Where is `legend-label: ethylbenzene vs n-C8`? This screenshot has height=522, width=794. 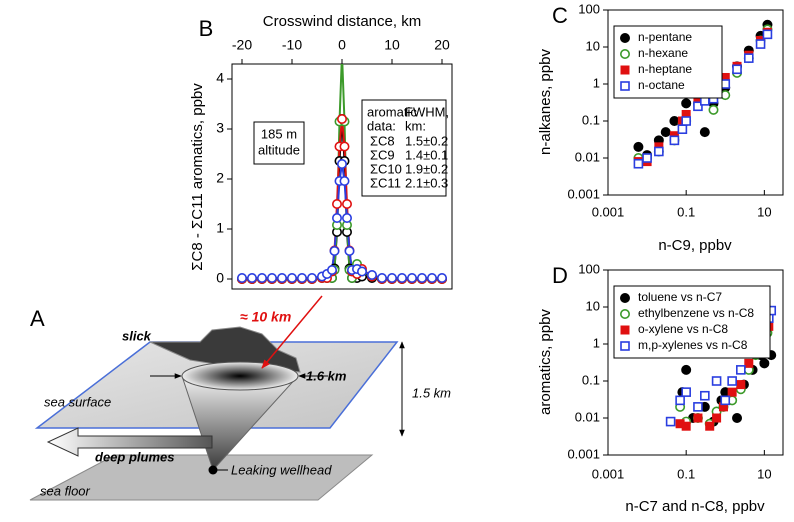 legend-label: ethylbenzene vs n-C8 is located at coordinates (696, 313).